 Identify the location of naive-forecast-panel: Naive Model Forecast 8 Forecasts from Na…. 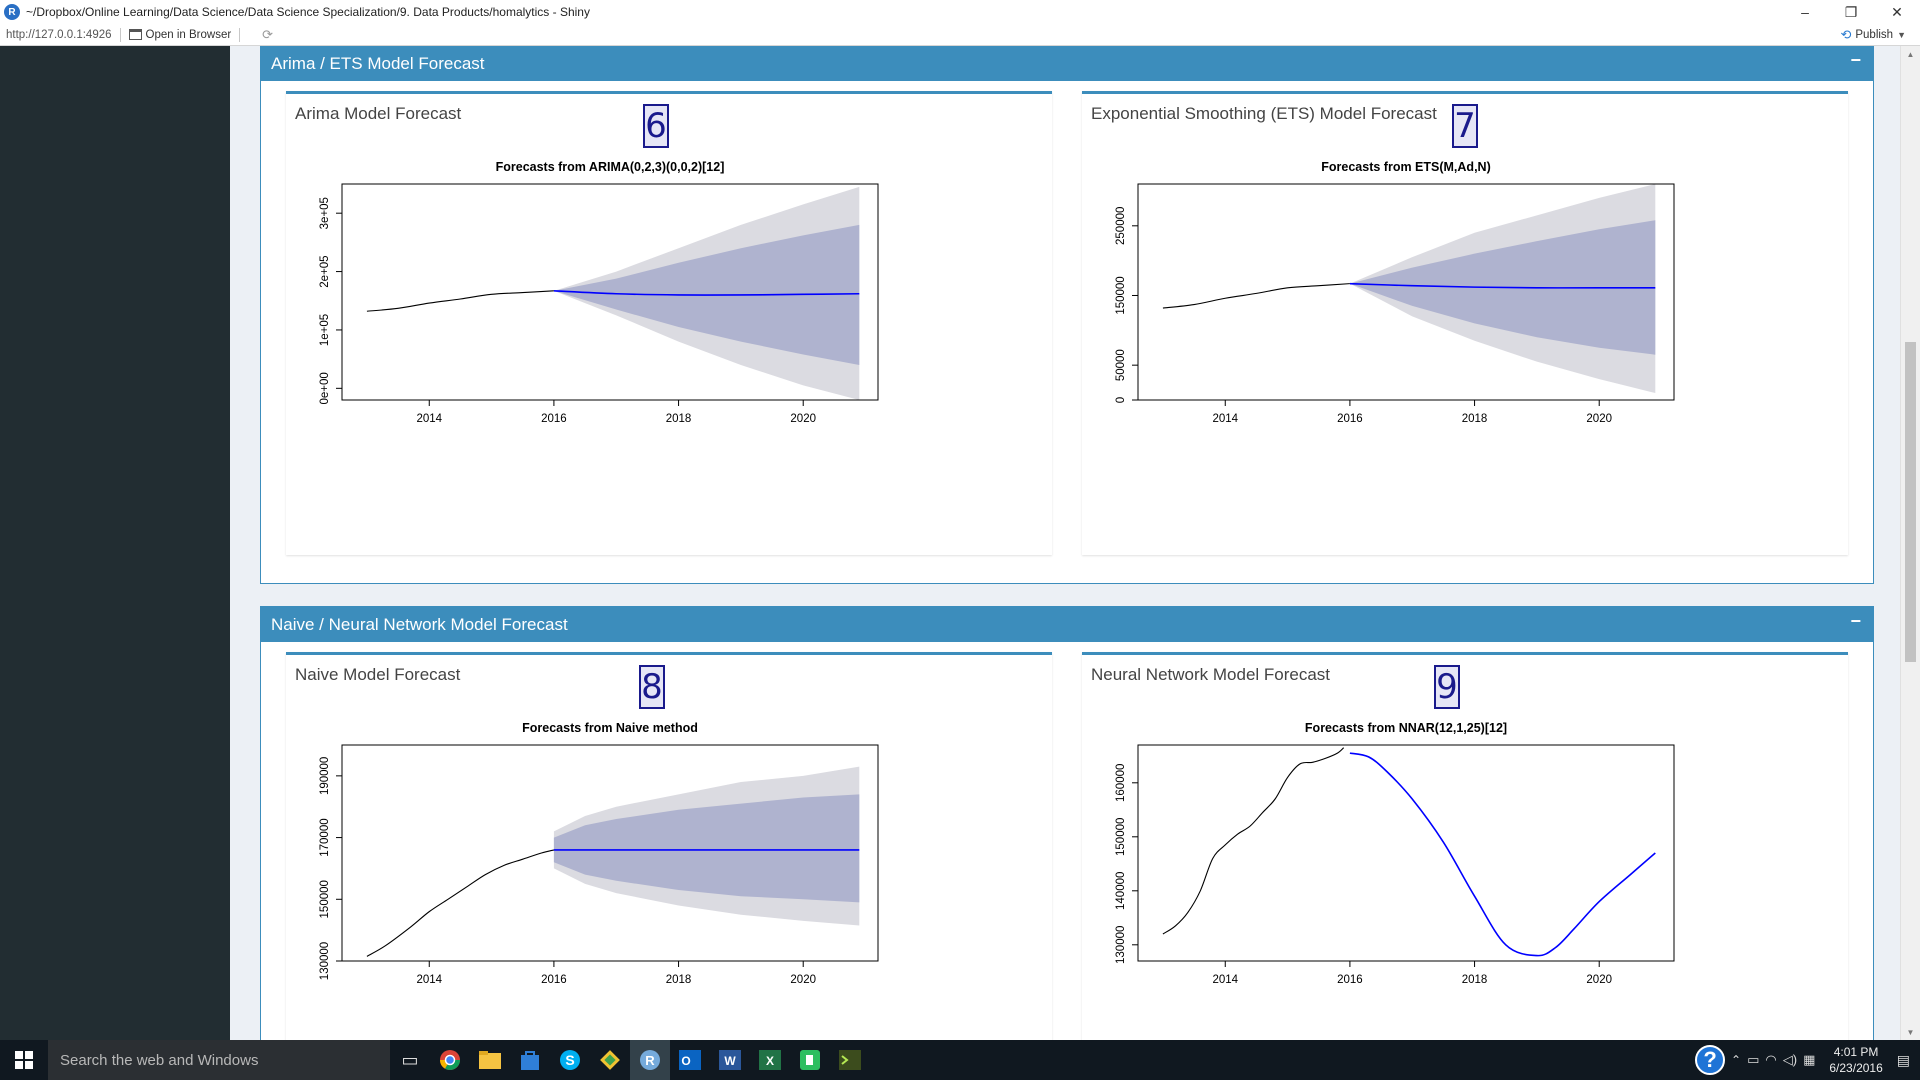
(669, 846).